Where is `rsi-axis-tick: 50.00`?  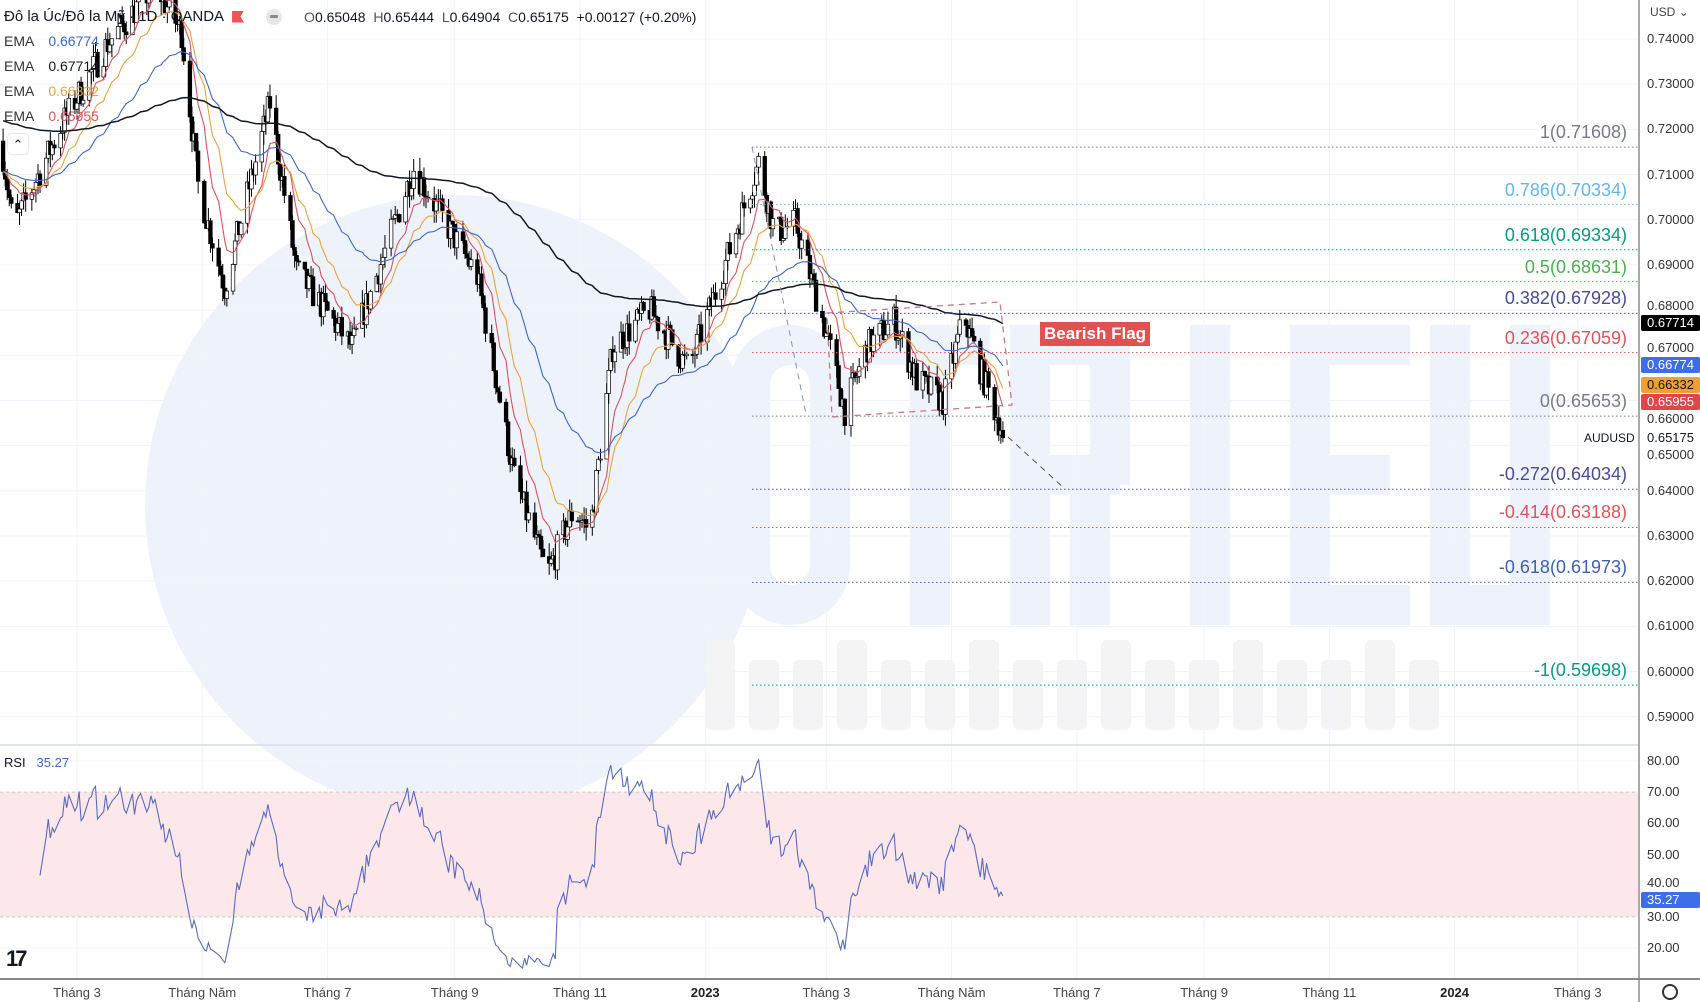 rsi-axis-tick: 50.00 is located at coordinates (1663, 854).